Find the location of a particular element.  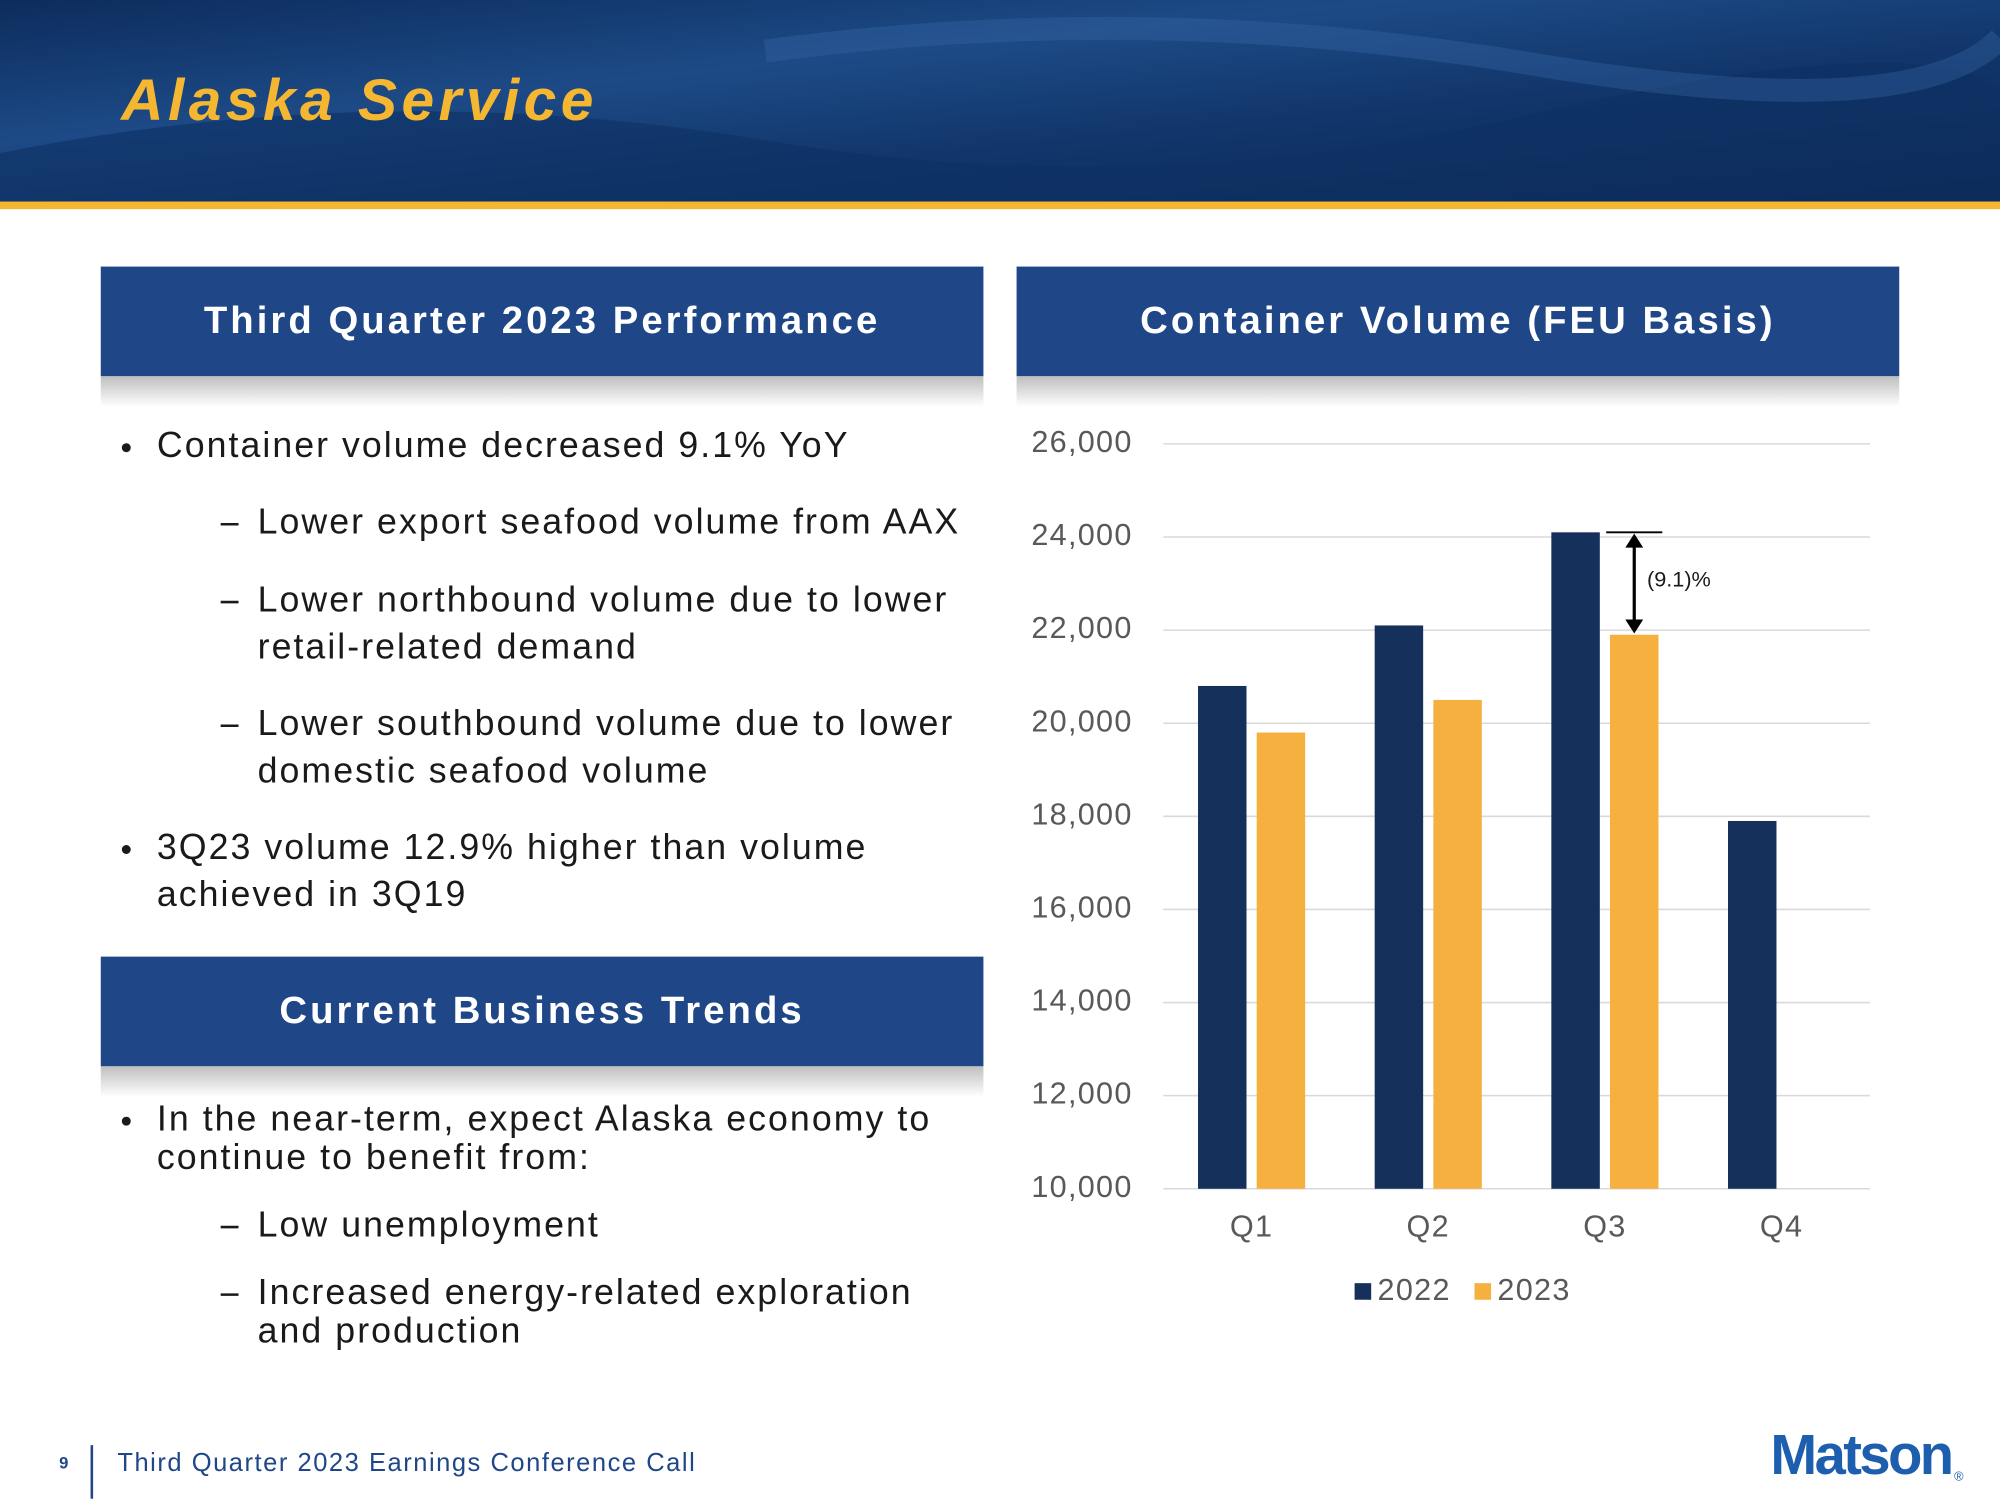

slide-title: Alaska Service is located at coordinates (358, 100).